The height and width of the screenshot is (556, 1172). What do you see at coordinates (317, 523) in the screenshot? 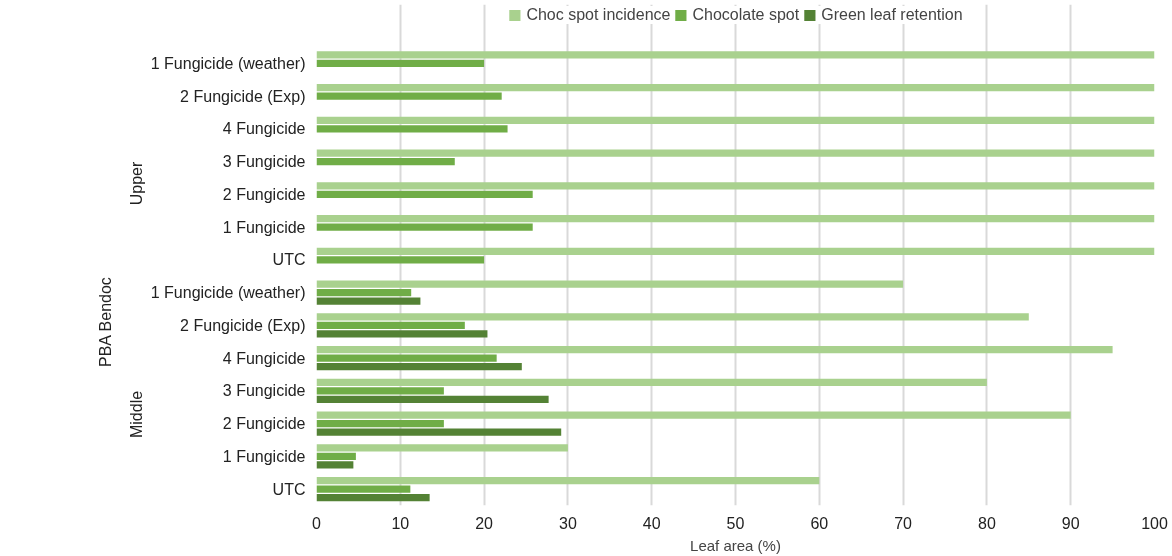
I see `x-tick-label: 0` at bounding box center [317, 523].